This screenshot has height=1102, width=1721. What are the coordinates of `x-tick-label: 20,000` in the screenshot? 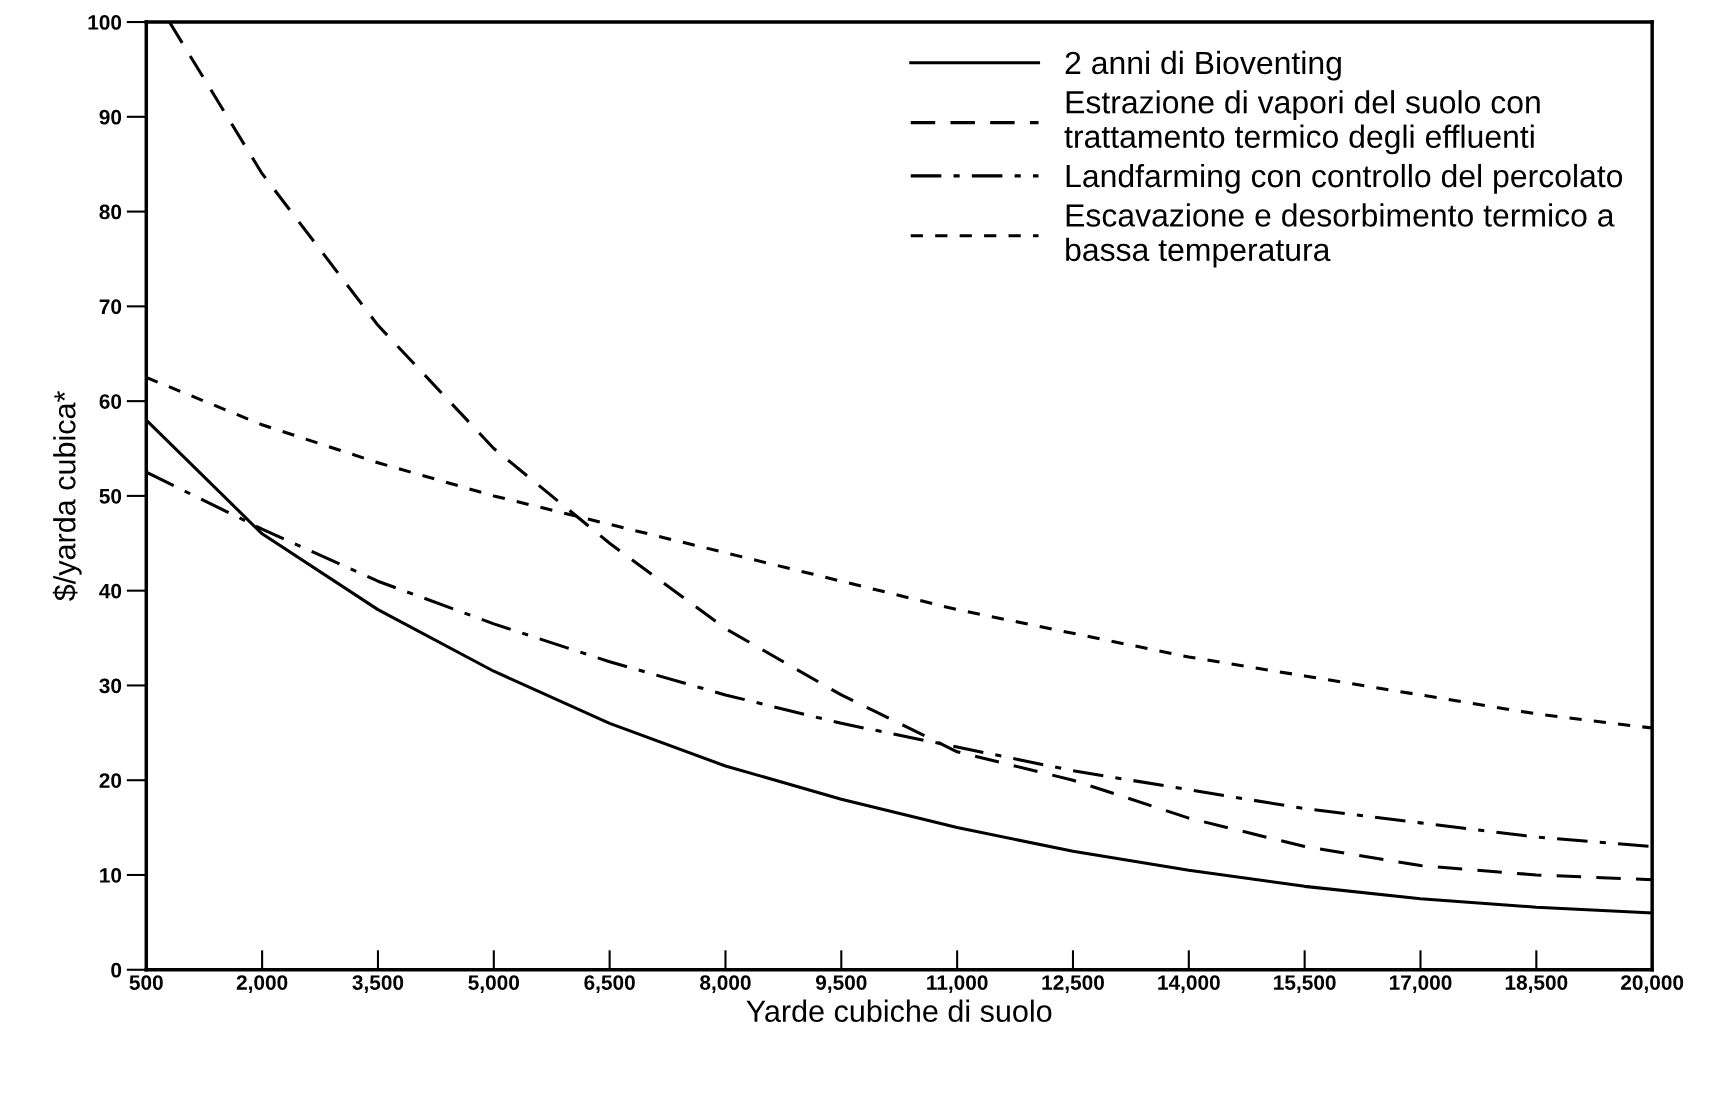 It's located at (1652, 984).